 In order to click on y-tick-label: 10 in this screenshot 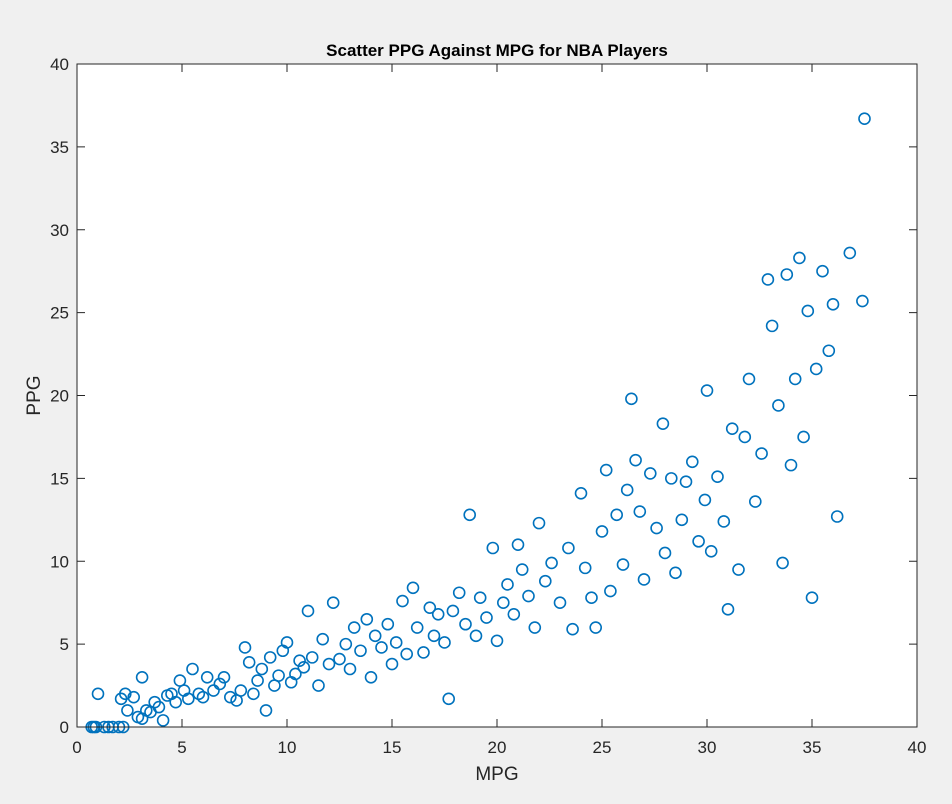, I will do `click(59, 561)`.